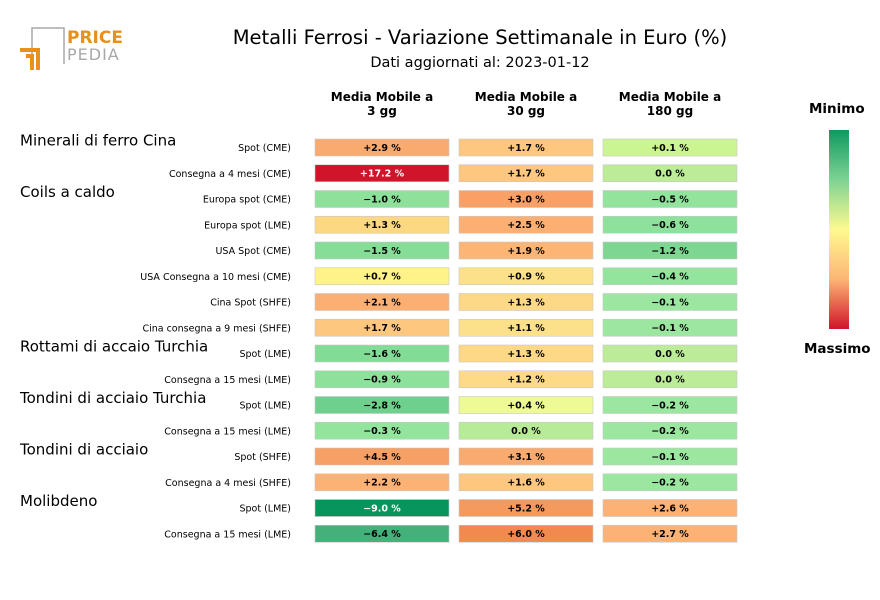 The width and height of the screenshot is (880, 600). I want to click on row-label-2: Consegna a 4 mesi (CME), so click(230, 174).